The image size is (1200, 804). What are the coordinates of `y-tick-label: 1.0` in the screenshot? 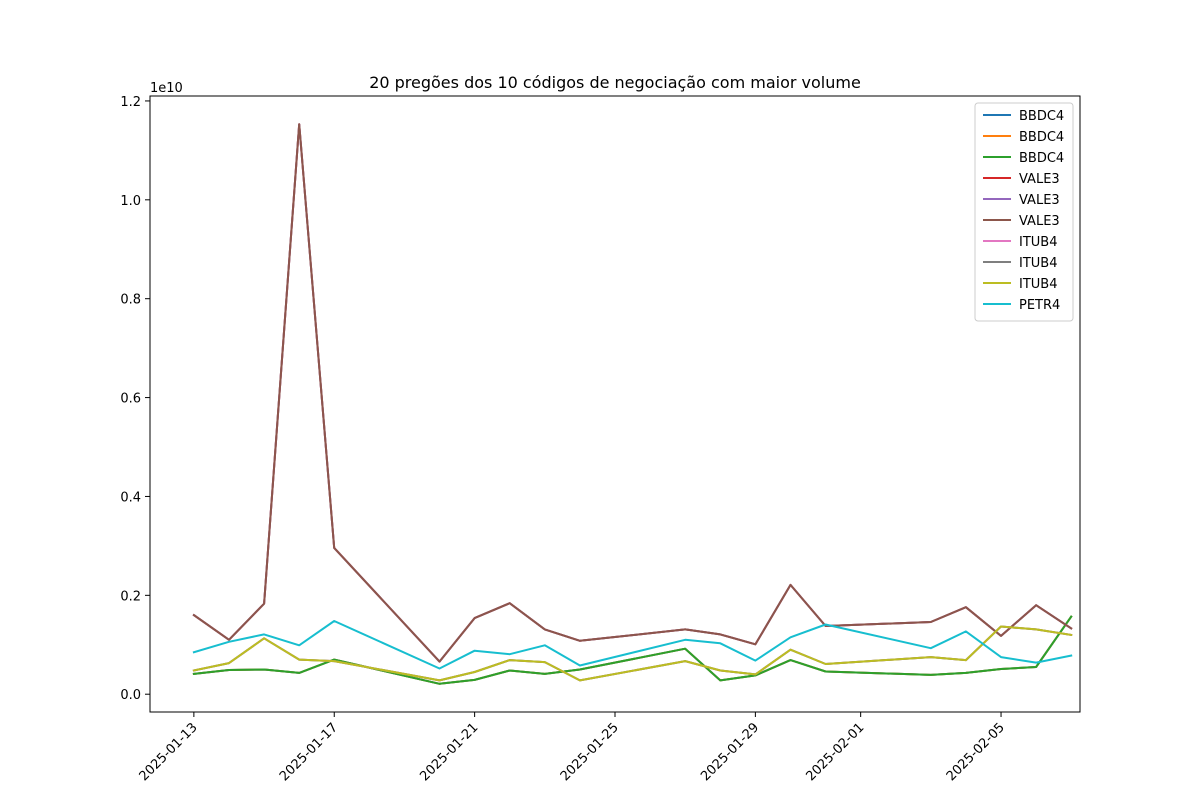 It's located at (130, 201).